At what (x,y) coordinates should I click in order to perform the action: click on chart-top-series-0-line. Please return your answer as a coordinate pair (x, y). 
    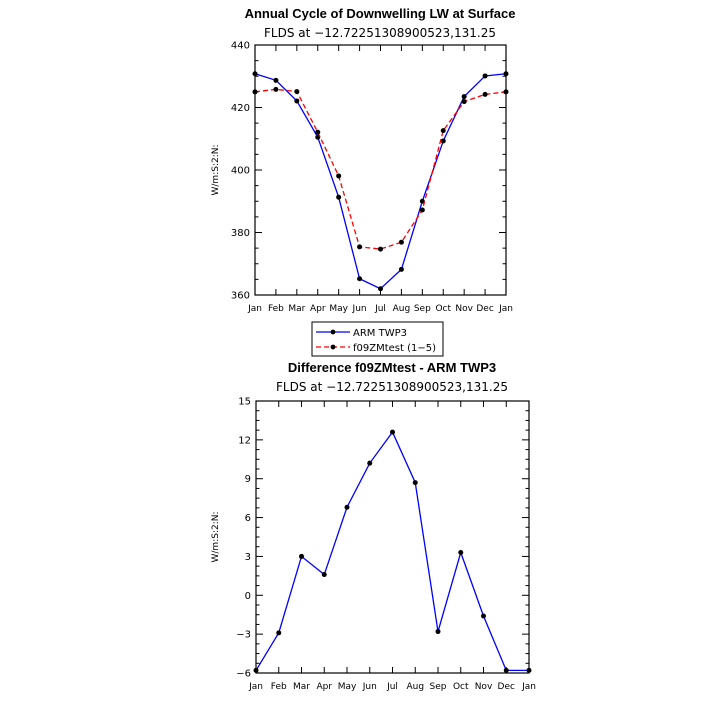
    Looking at the image, I should click on (380, 181).